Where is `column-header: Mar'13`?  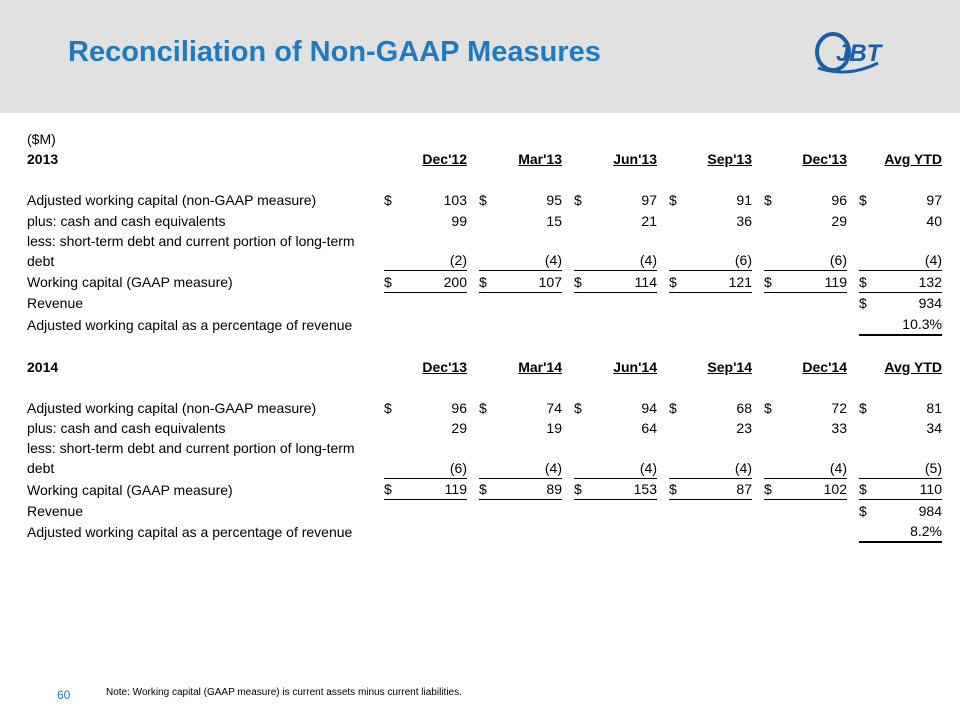 column-header: Mar'13 is located at coordinates (540, 159).